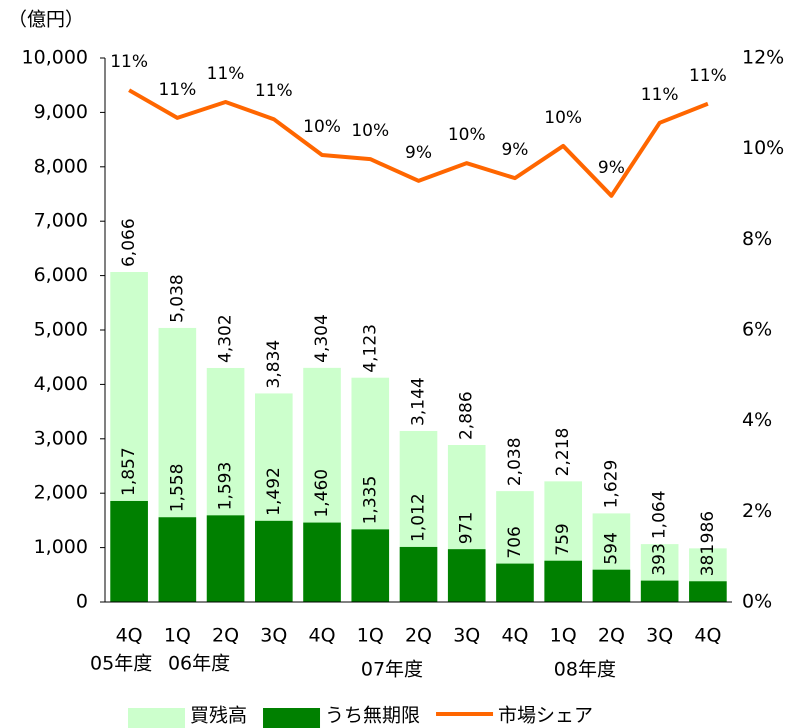 The height and width of the screenshot is (728, 804). What do you see at coordinates (61, 384) in the screenshot?
I see `y-tick-label: 4,000` at bounding box center [61, 384].